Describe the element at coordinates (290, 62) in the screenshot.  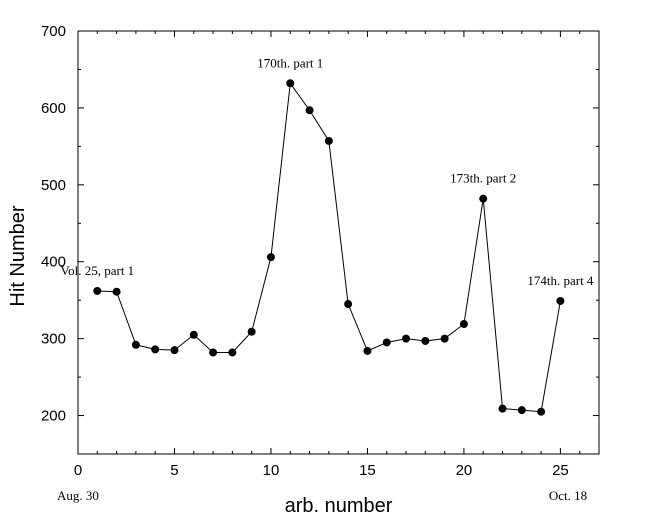
I see `data-annotation: 170th. part 1` at that location.